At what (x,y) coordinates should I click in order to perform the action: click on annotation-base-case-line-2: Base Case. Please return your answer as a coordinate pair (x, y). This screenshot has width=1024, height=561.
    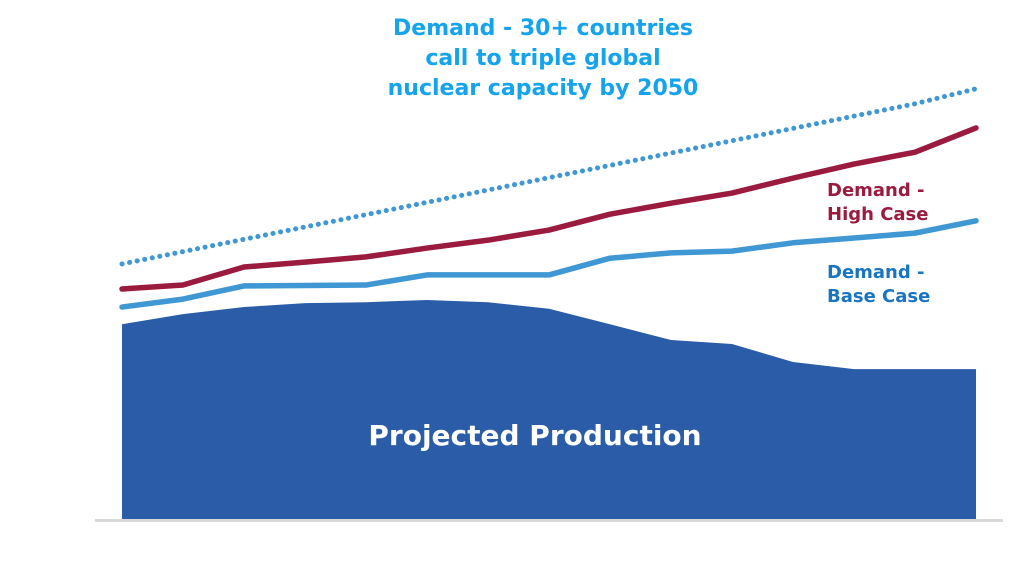
    Looking at the image, I should click on (878, 296).